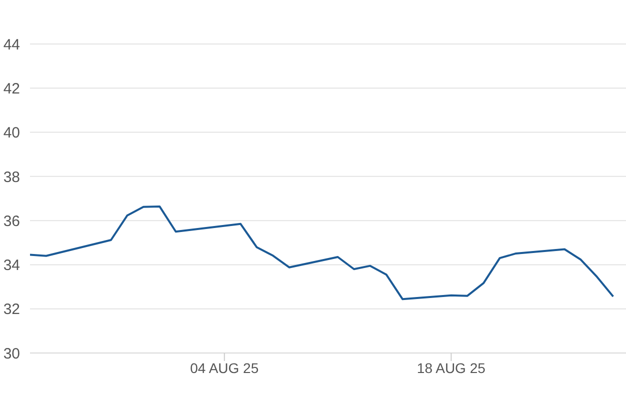 The height and width of the screenshot is (417, 626). Describe the element at coordinates (11, 133) in the screenshot. I see `y-tick-label: 40` at that location.